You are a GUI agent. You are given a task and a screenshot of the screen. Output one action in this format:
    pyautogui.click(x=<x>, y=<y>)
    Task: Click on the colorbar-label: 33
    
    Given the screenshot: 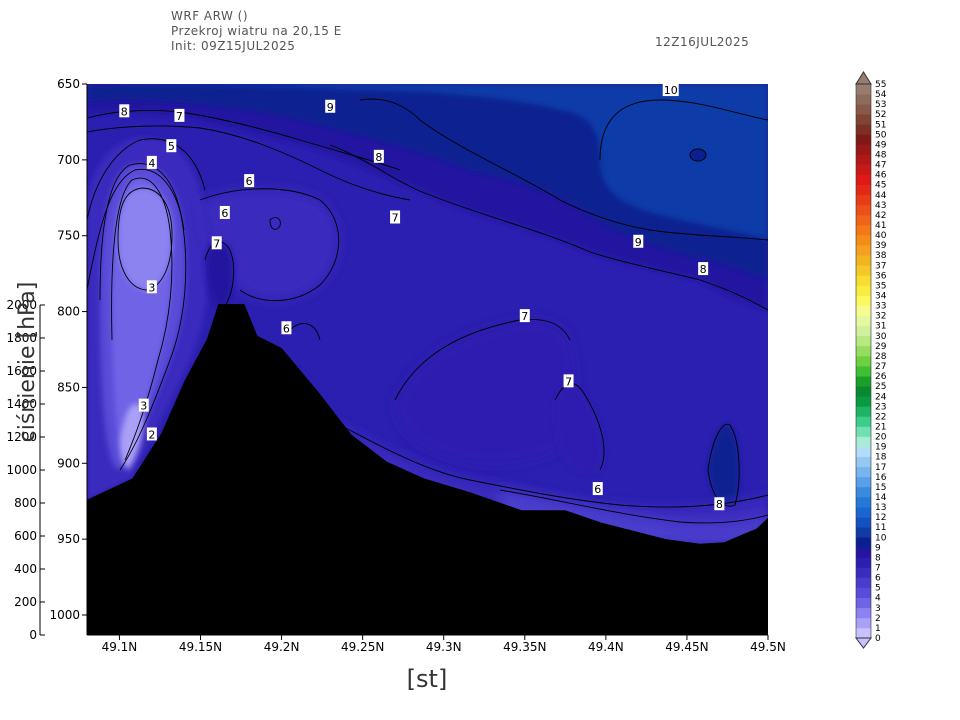 What is the action you would take?
    pyautogui.click(x=880, y=307)
    